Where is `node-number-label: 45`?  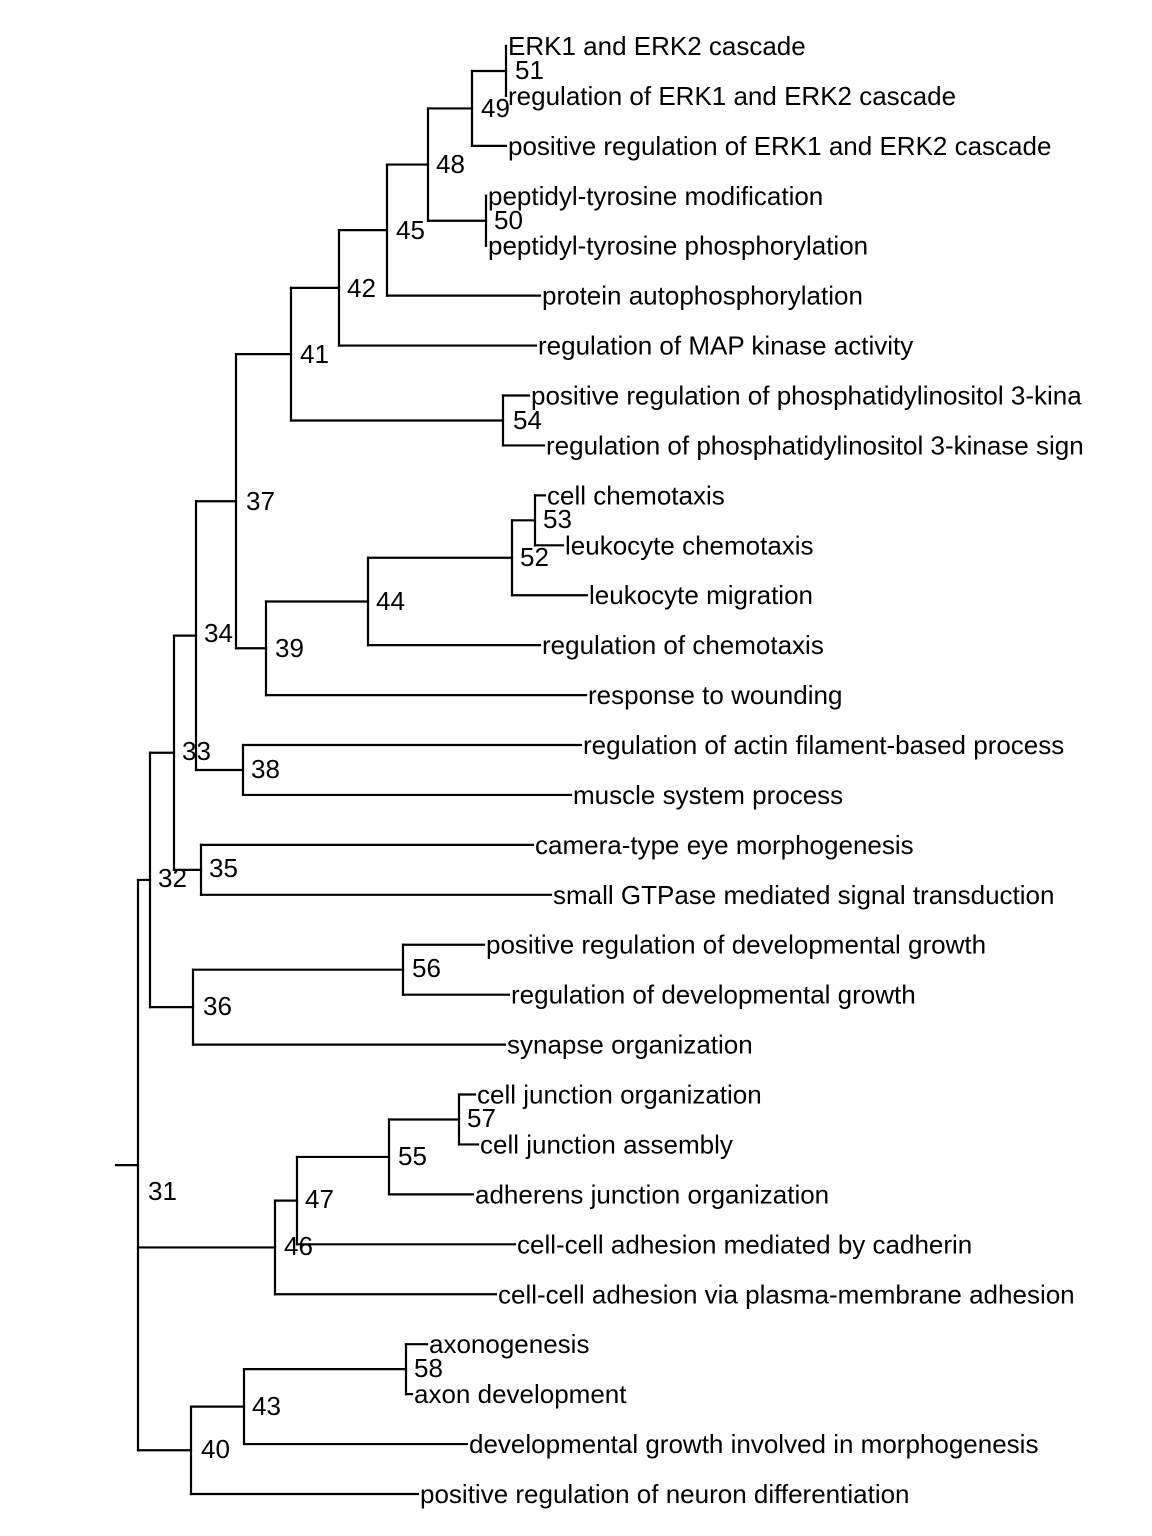
node-number-label: 45 is located at coordinates (410, 230).